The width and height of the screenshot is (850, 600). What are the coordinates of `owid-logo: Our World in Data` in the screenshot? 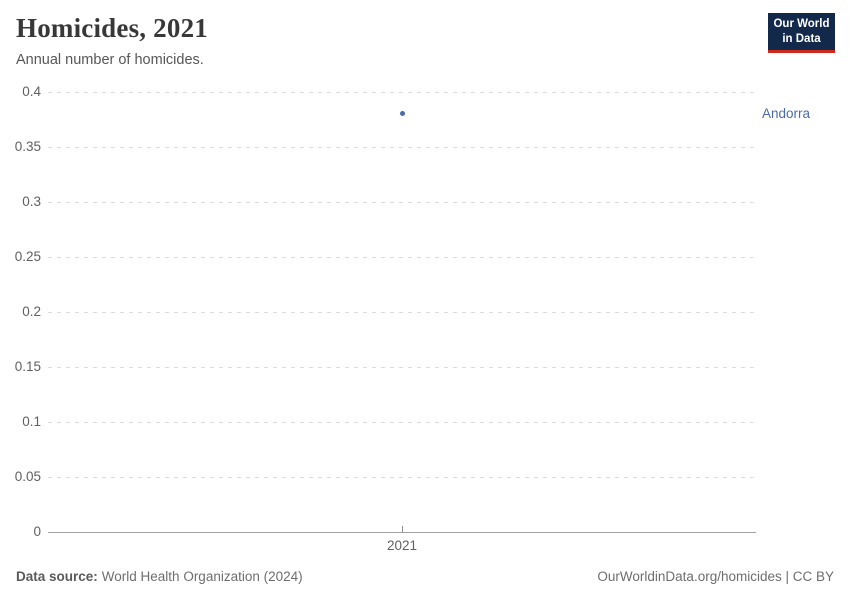 It's located at (801, 33).